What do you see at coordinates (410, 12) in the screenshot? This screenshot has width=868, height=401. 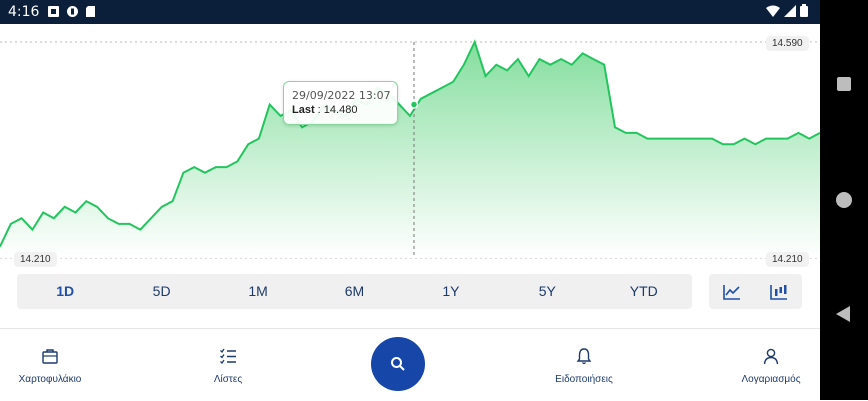 I see `status-bar: 4:16` at bounding box center [410, 12].